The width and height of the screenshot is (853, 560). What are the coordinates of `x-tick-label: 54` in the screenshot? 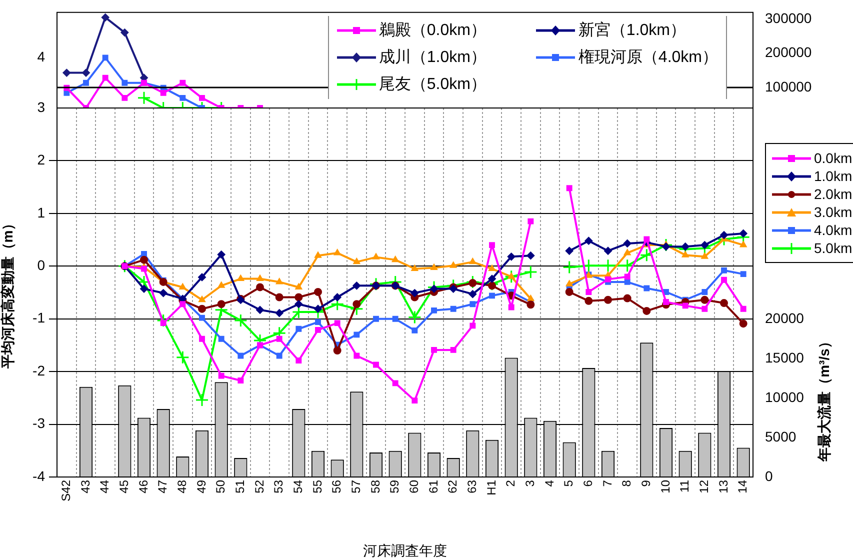 It's located at (297, 487).